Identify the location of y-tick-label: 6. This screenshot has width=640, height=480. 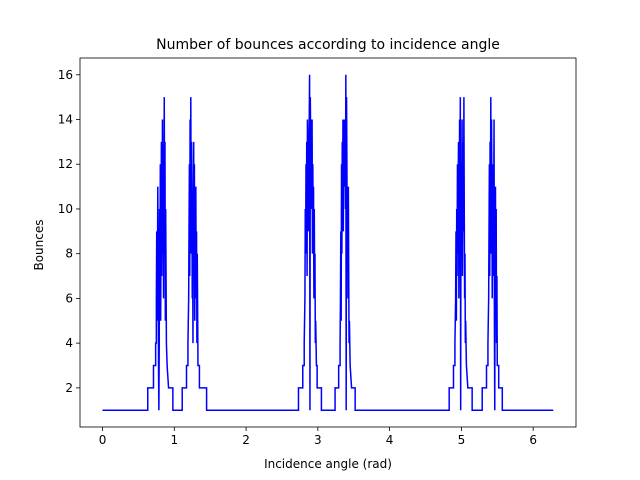
(69, 298).